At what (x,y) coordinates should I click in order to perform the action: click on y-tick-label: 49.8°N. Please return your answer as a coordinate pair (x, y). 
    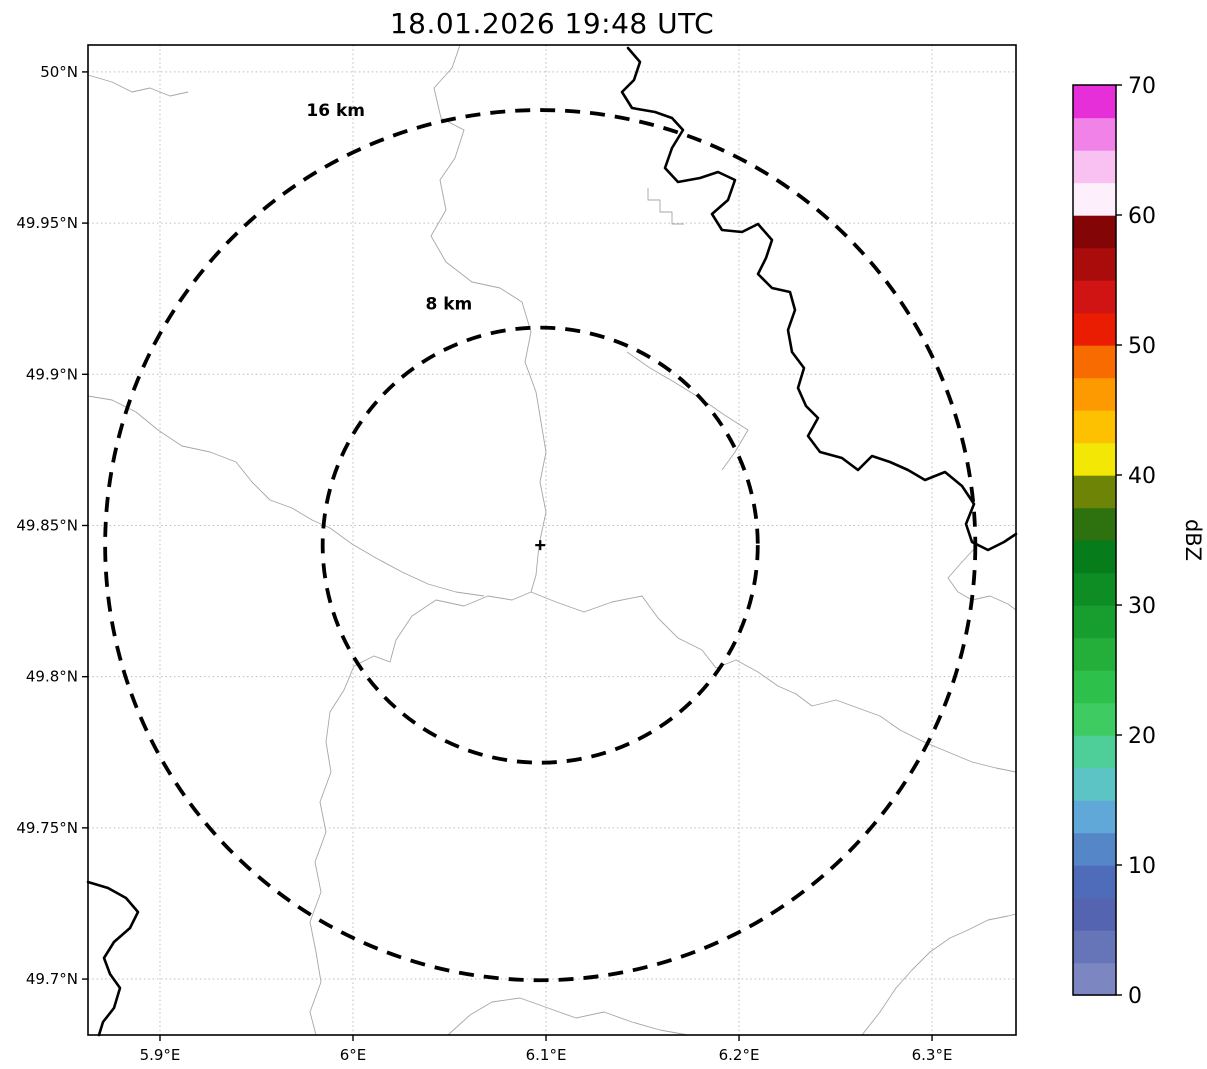
    Looking at the image, I should click on (52, 677).